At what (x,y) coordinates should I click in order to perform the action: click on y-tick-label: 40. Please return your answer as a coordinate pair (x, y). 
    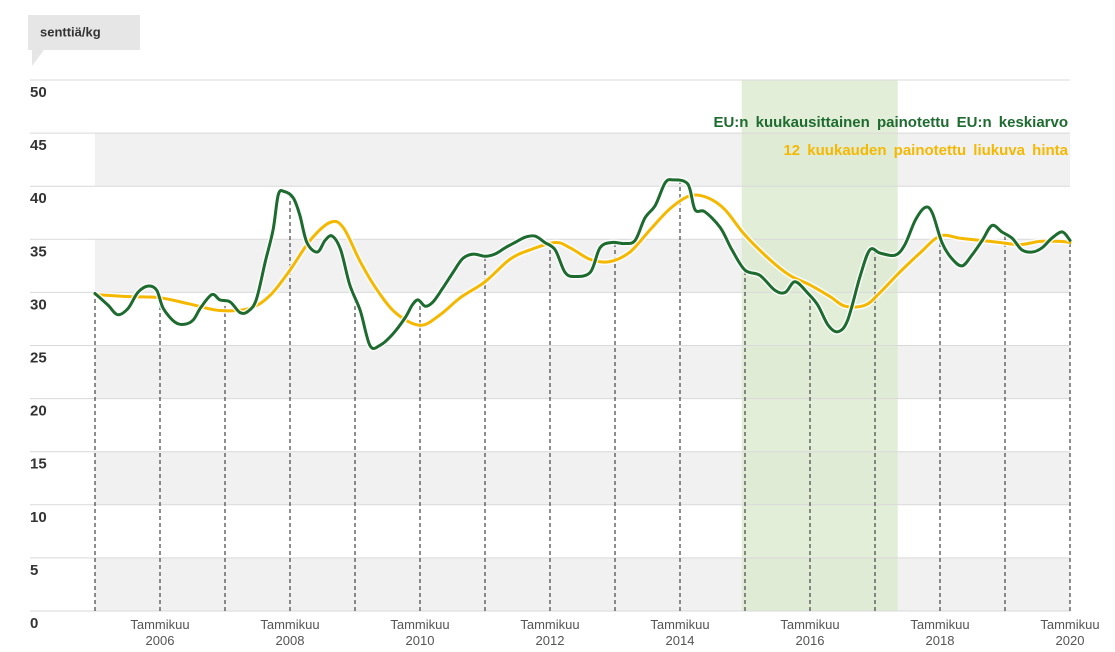
    Looking at the image, I should click on (38, 198).